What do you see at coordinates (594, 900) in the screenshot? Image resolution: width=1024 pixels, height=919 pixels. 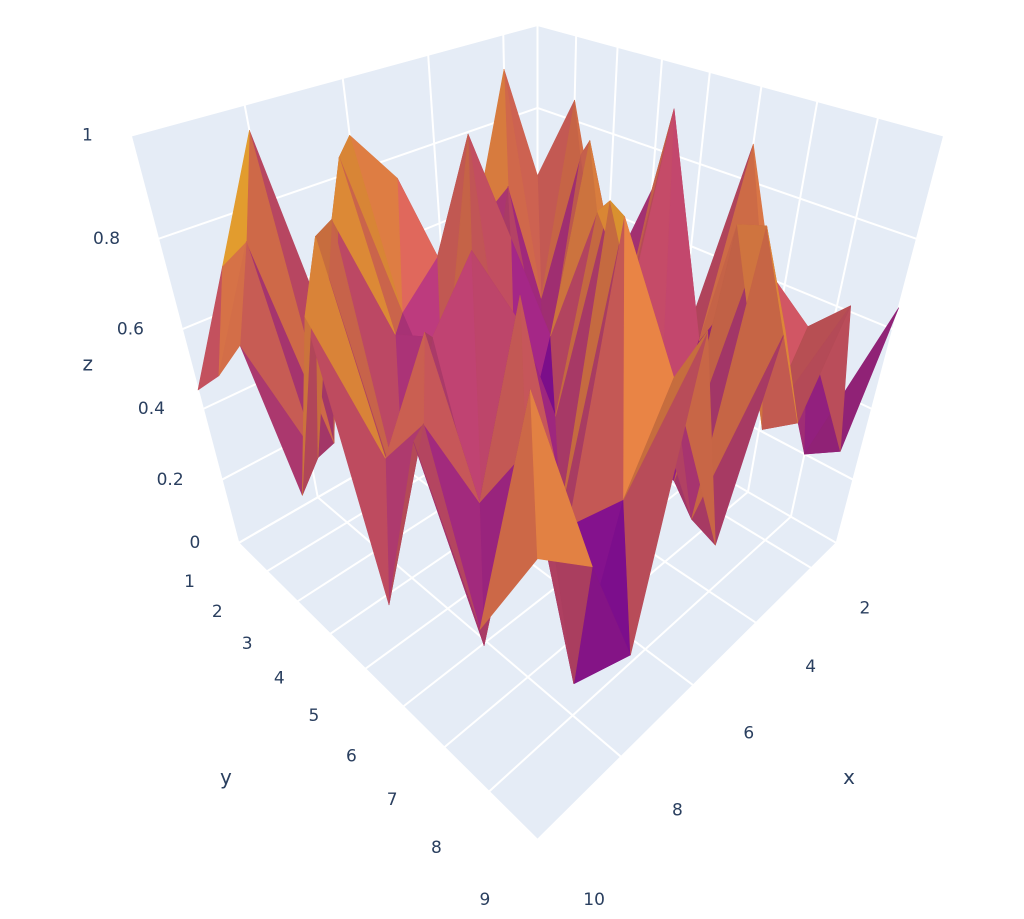 I see `x-tick-label: 10` at bounding box center [594, 900].